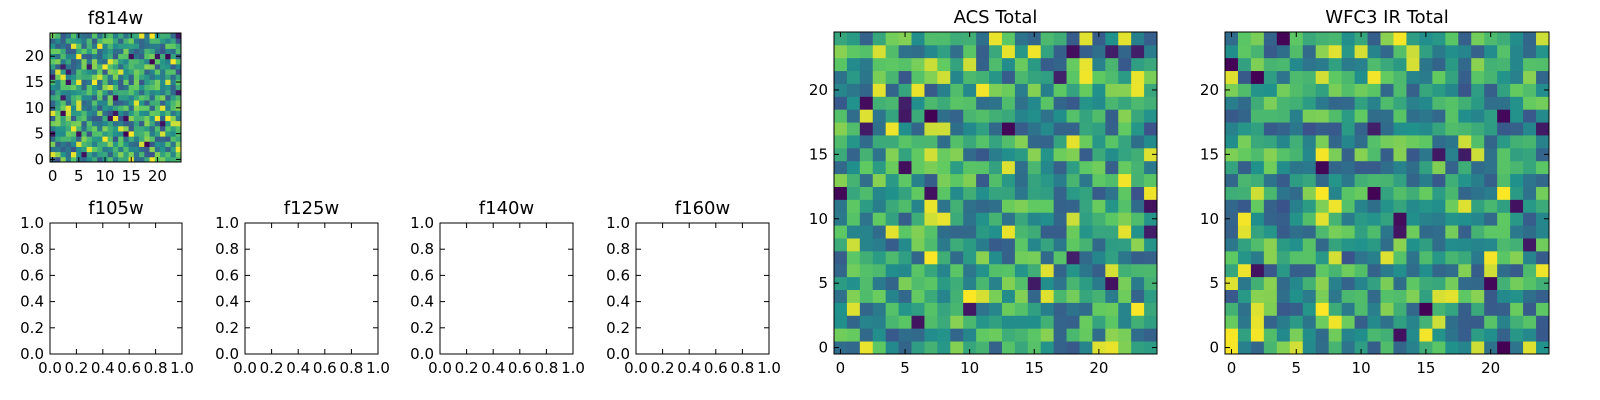  What do you see at coordinates (573, 368) in the screenshot?
I see `x-tick-label: 1.0` at bounding box center [573, 368].